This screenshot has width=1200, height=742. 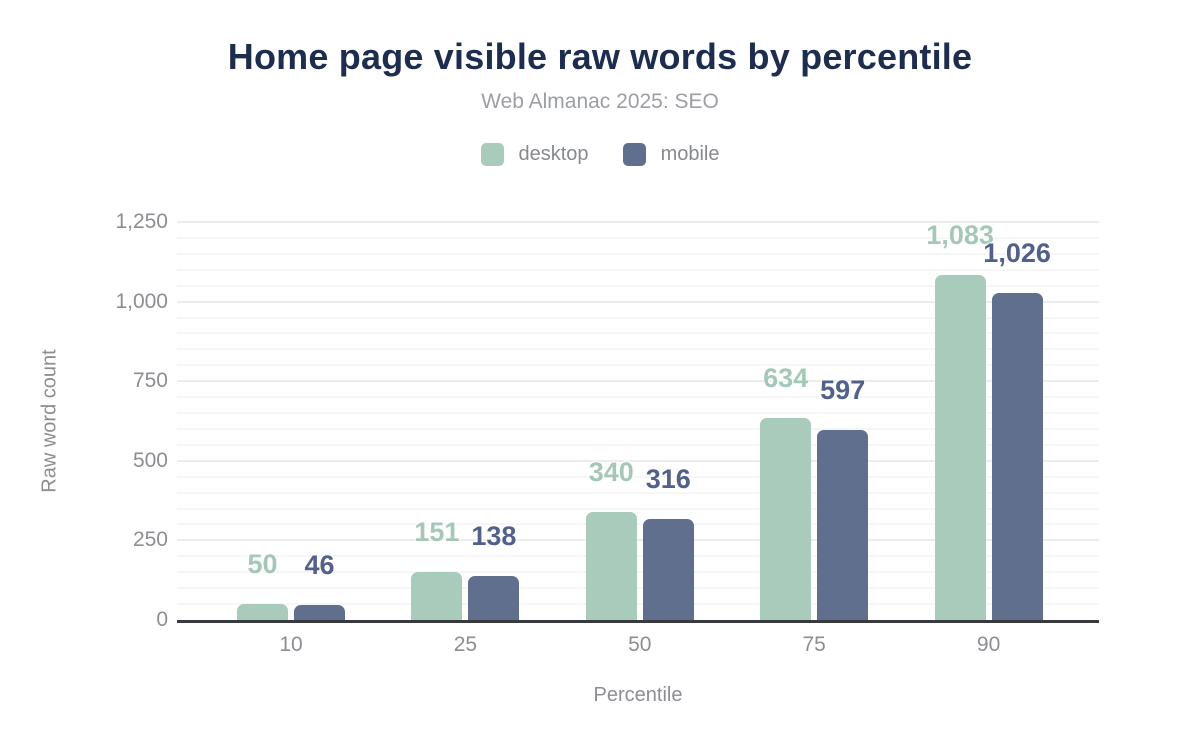 What do you see at coordinates (141, 301) in the screenshot?
I see `y-tick-label: 1,000` at bounding box center [141, 301].